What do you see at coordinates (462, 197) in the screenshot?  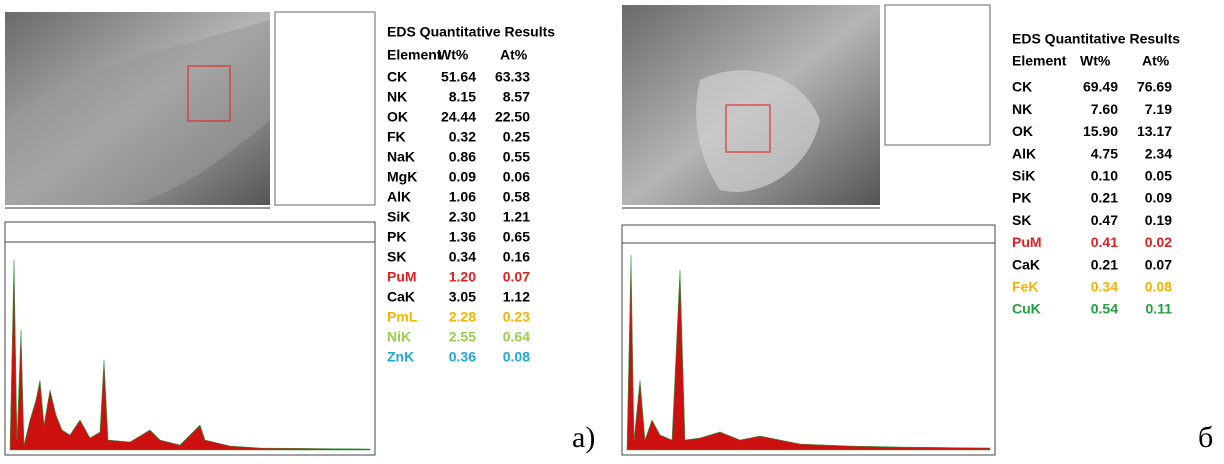 I see `wt-cell: 1.06` at bounding box center [462, 197].